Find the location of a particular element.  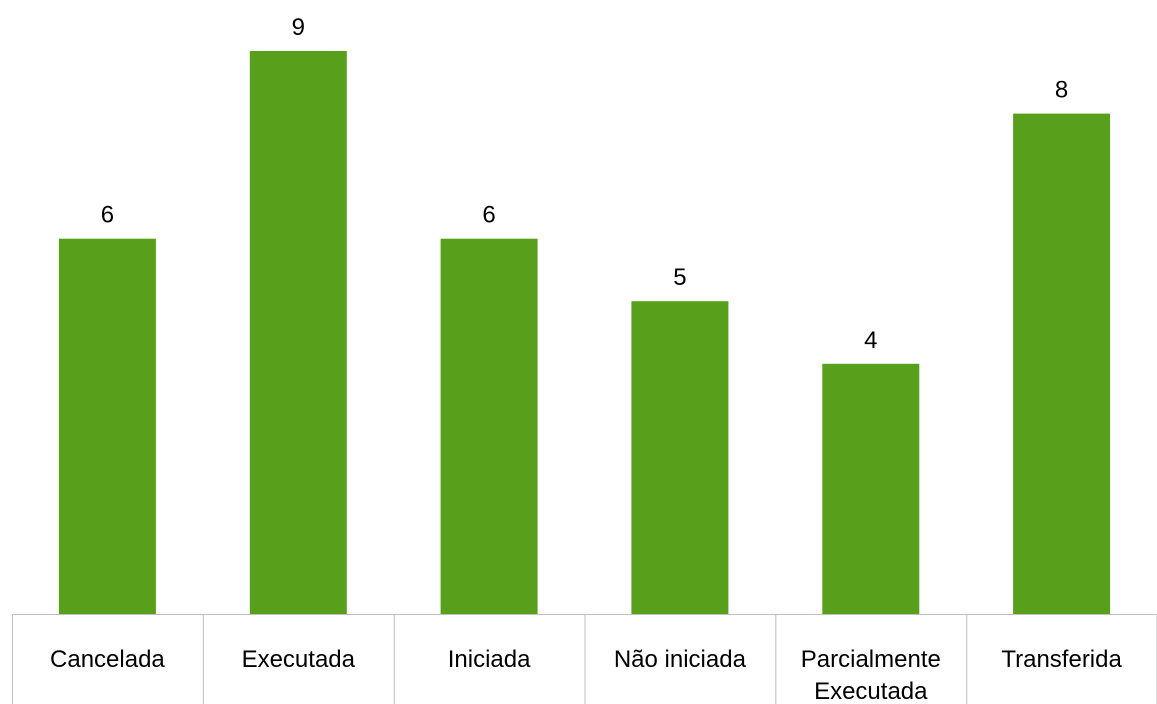

category-label-nao-iniciada: Não iniciada is located at coordinates (680, 659).